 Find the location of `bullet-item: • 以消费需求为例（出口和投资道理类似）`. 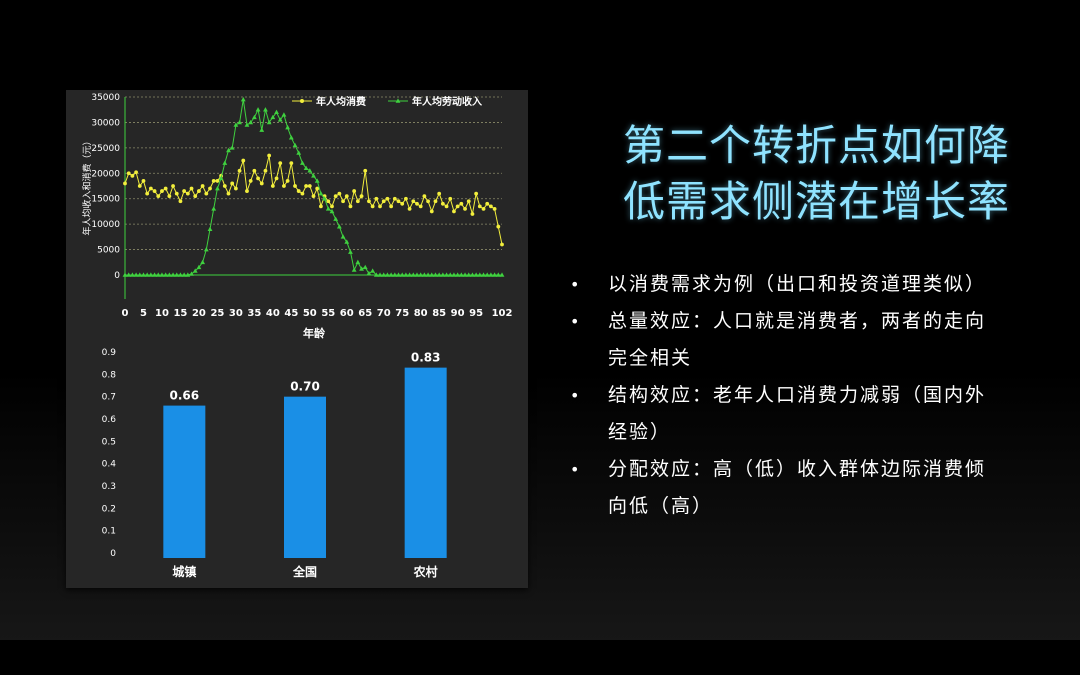

bullet-item: • 以消费需求为例（出口和投资道理类似） is located at coordinates (778, 284).